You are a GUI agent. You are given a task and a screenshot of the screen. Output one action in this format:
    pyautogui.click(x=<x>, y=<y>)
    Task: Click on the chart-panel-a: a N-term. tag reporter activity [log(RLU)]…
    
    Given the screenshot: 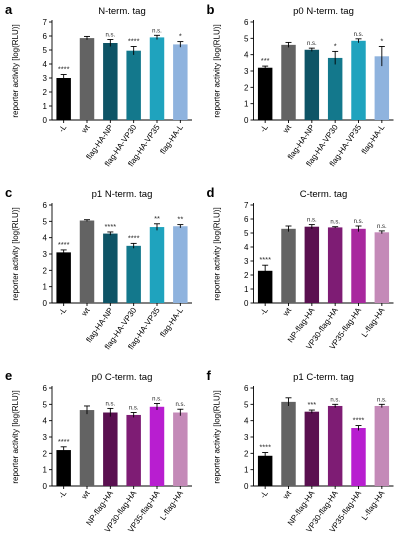 What is the action you would take?
    pyautogui.click(x=98, y=85)
    